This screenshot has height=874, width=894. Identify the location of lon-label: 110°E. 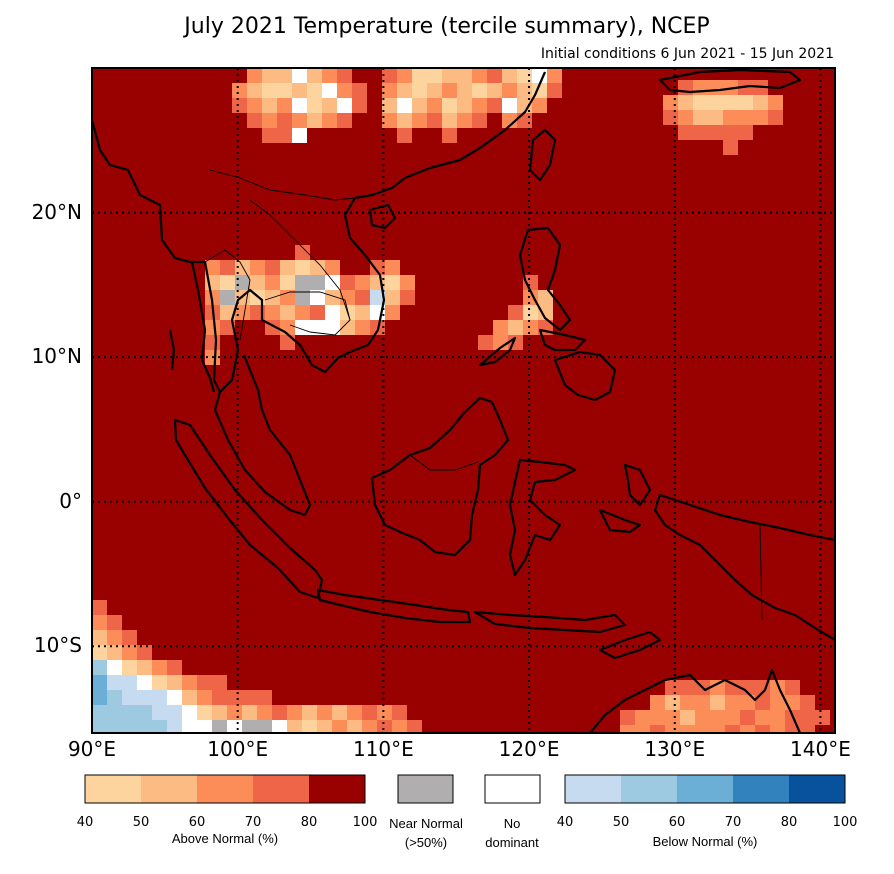
(383, 749).